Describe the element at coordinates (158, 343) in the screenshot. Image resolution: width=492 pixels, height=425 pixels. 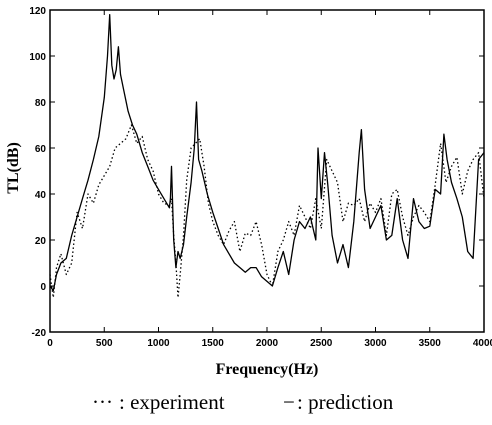
I see `x-tick-label: 1000` at that location.